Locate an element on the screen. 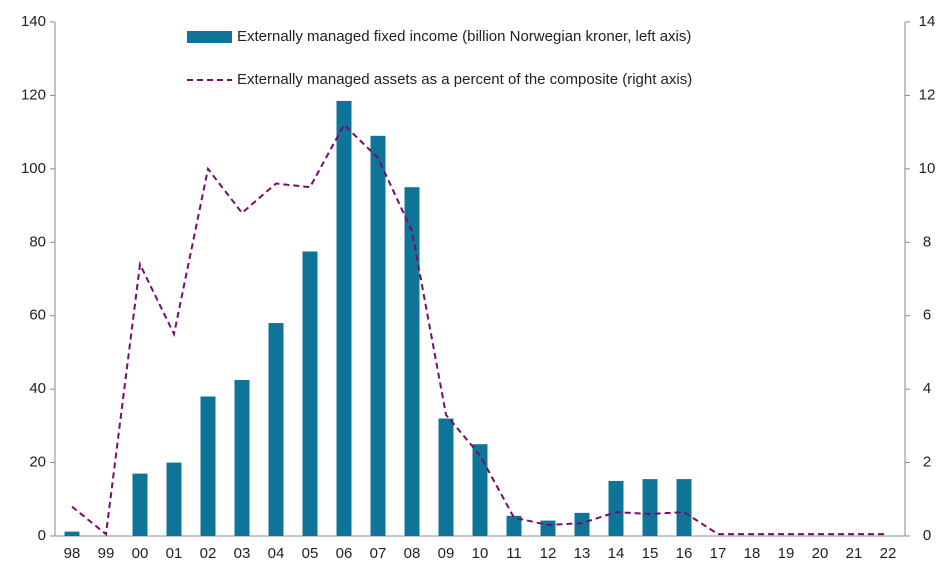 Image resolution: width=946 pixels, height=565 pixels. y-tick-label: 60 is located at coordinates (37, 315).